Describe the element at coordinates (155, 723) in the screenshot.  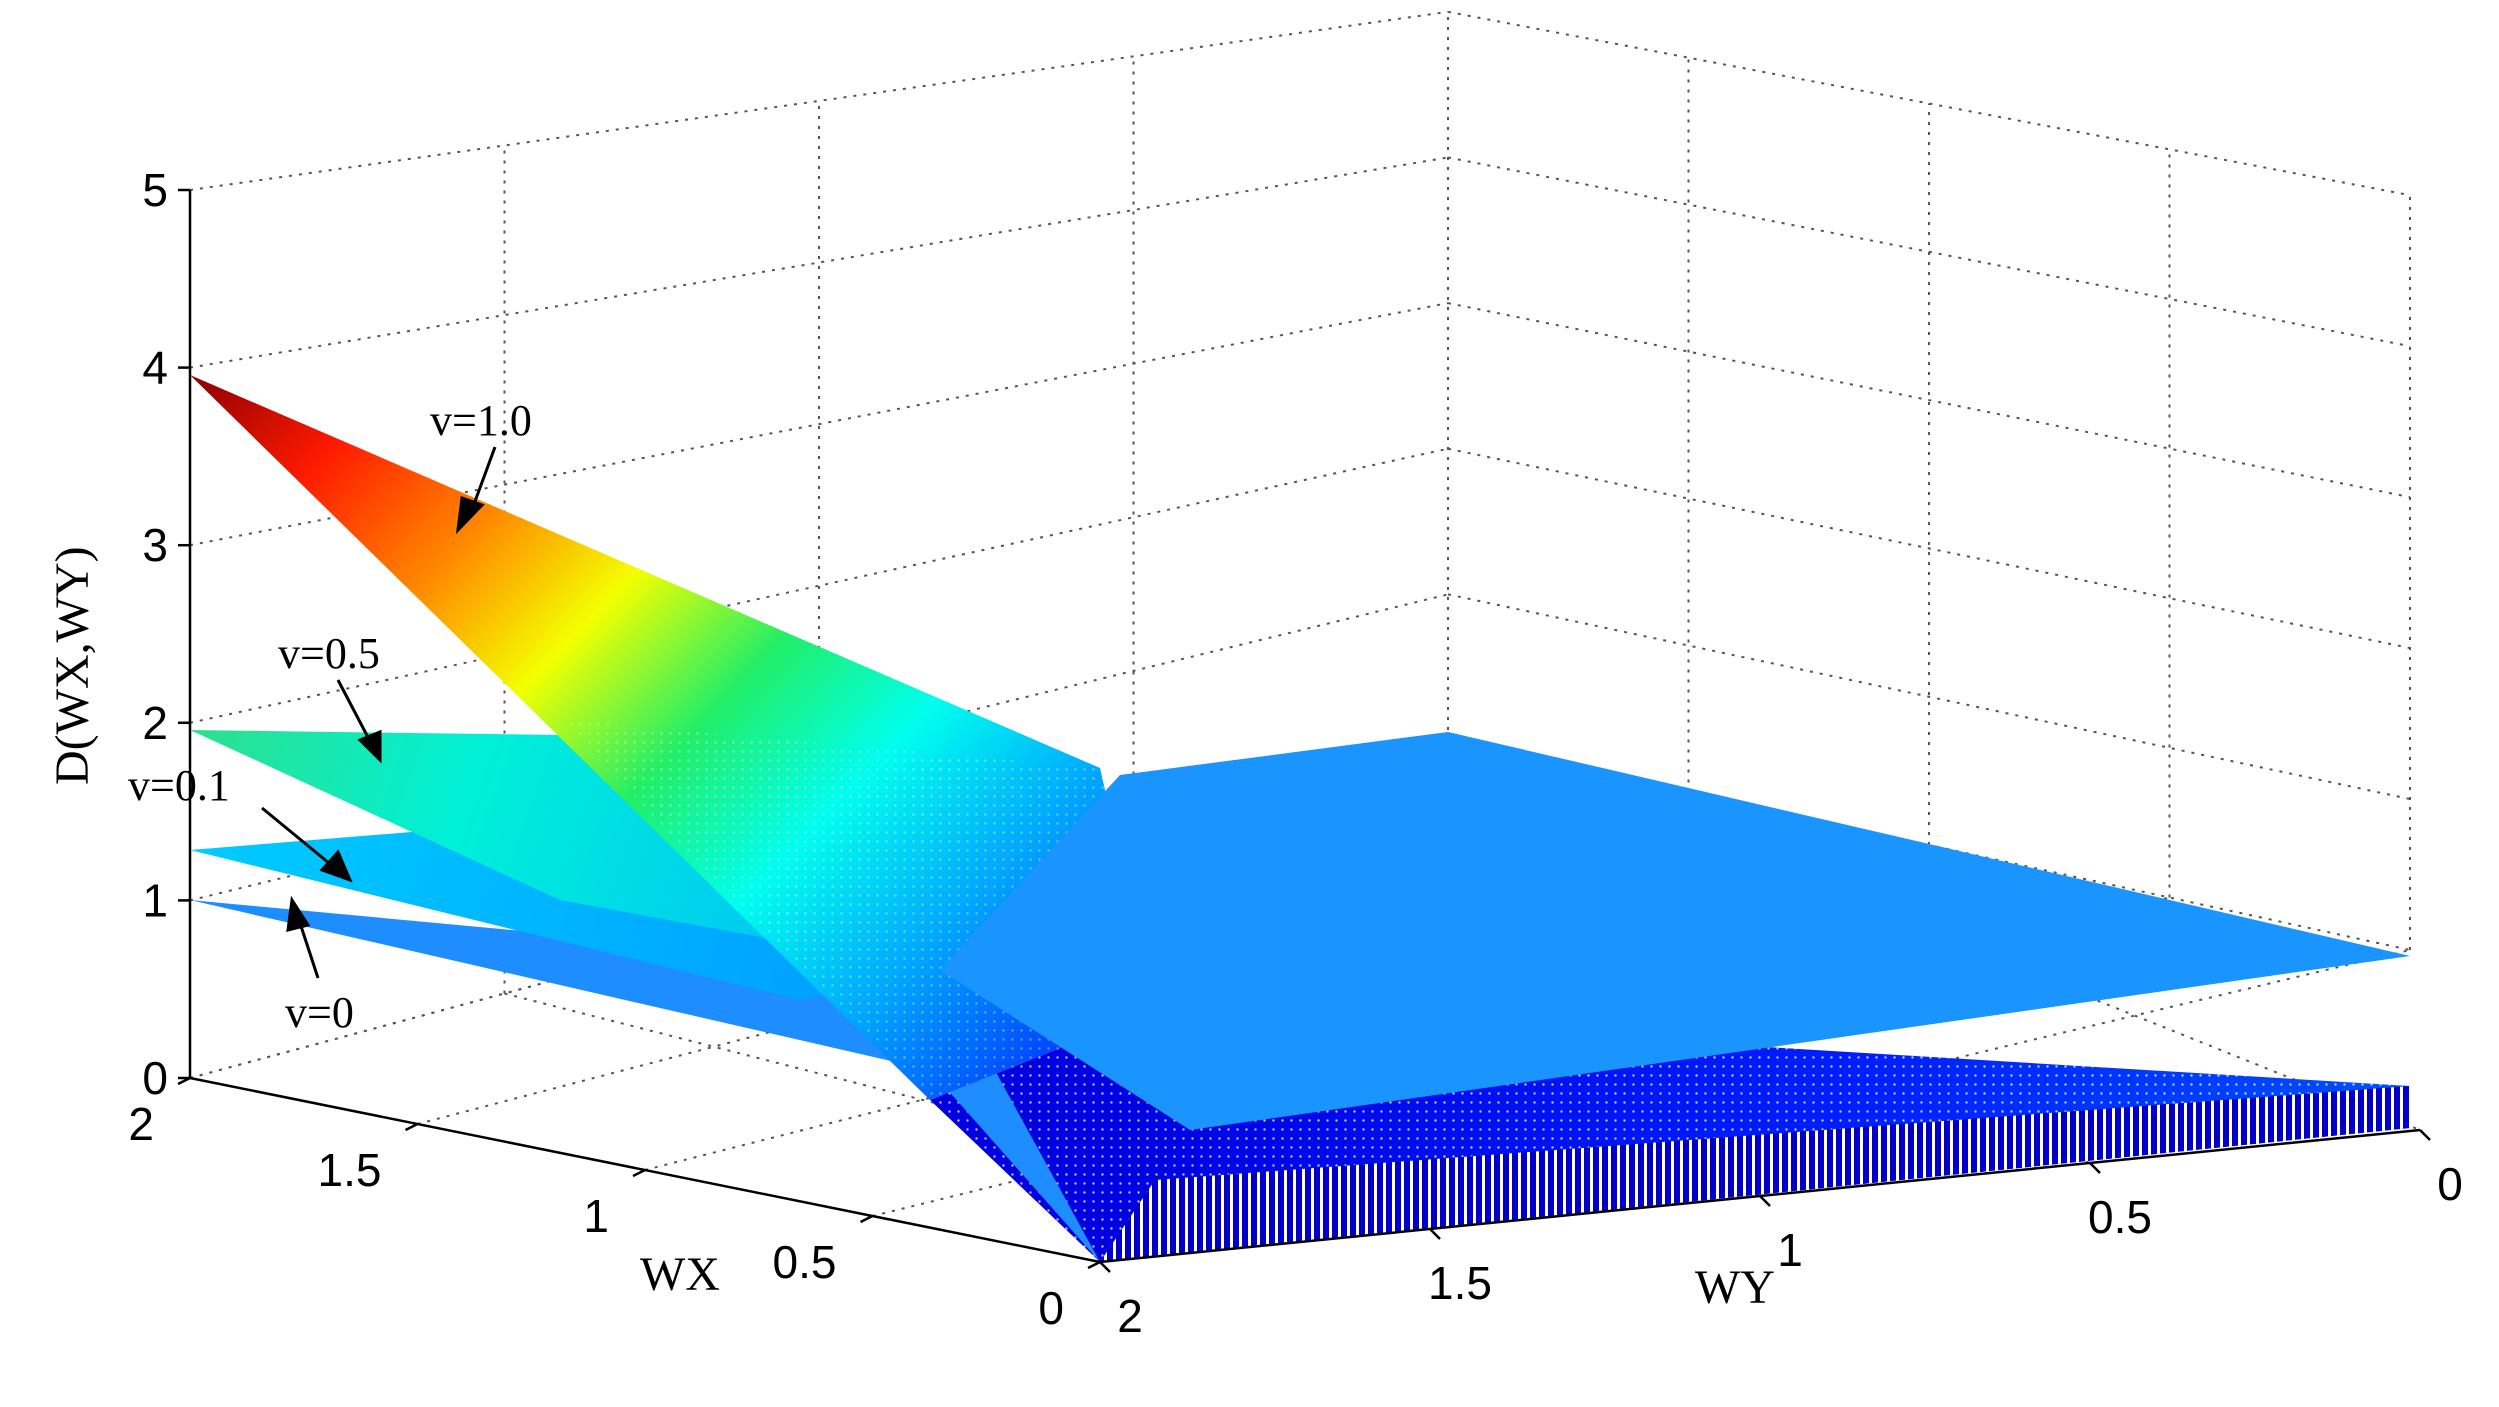
I see `z-tick-label: 2` at that location.